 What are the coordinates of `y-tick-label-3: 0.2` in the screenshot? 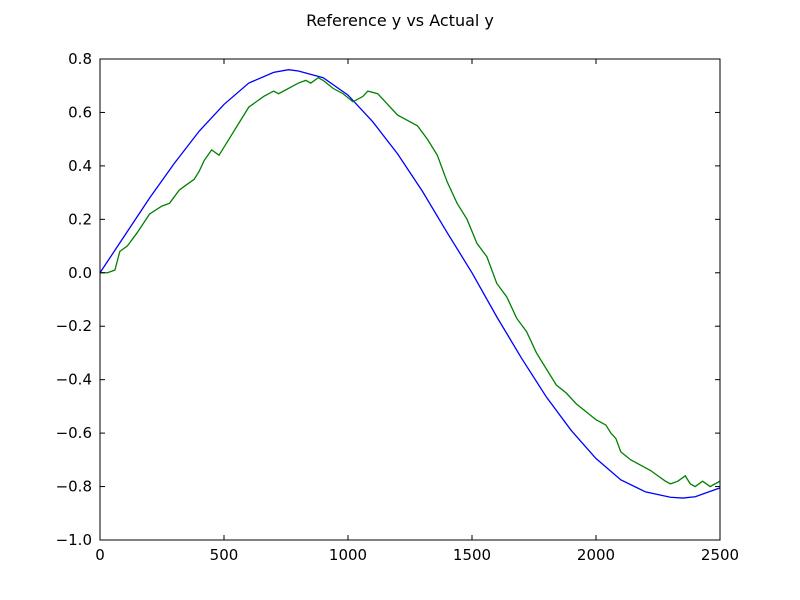 It's located at (80, 219).